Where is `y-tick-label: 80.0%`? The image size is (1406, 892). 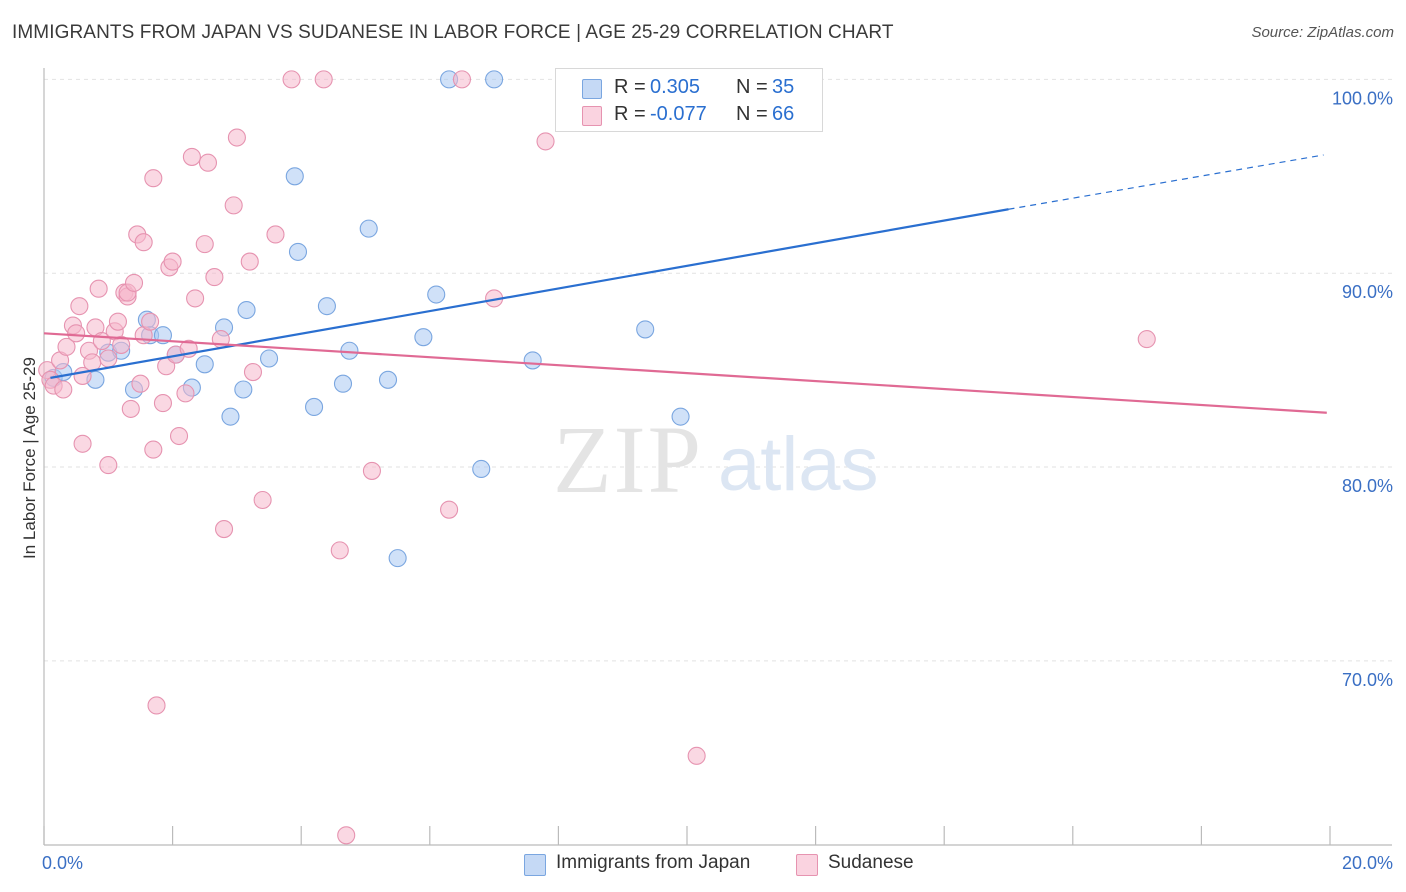 y-tick-label: 80.0% is located at coordinates (1367, 486).